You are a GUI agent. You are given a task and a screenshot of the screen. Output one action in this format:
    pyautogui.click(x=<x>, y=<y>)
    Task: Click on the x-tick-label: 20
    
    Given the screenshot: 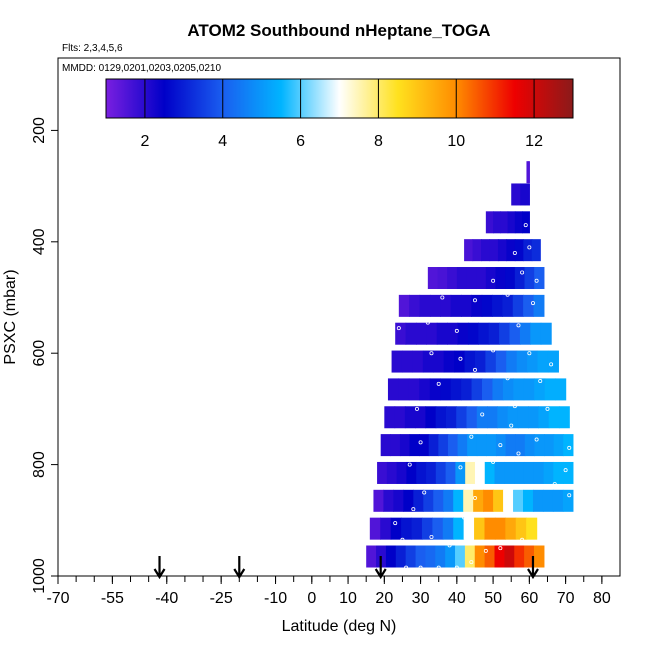 What is the action you would take?
    pyautogui.click(x=384, y=598)
    